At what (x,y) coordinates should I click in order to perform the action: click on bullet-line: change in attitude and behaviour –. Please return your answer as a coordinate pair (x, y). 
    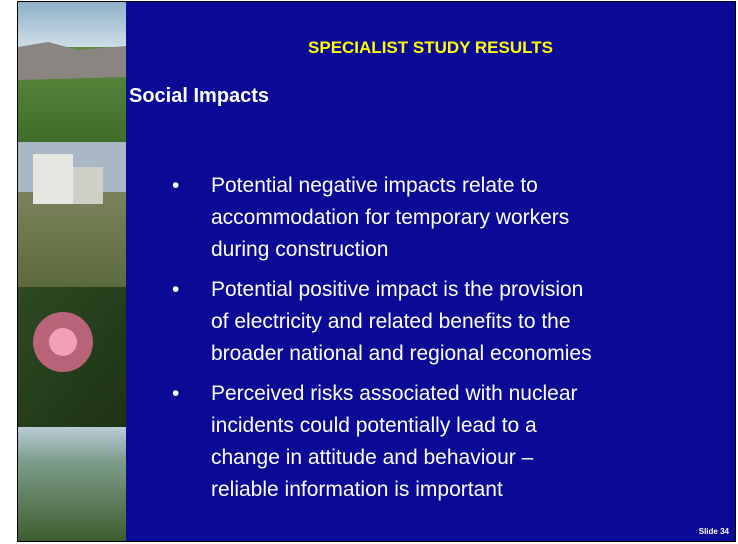
    Looking at the image, I should click on (372, 457).